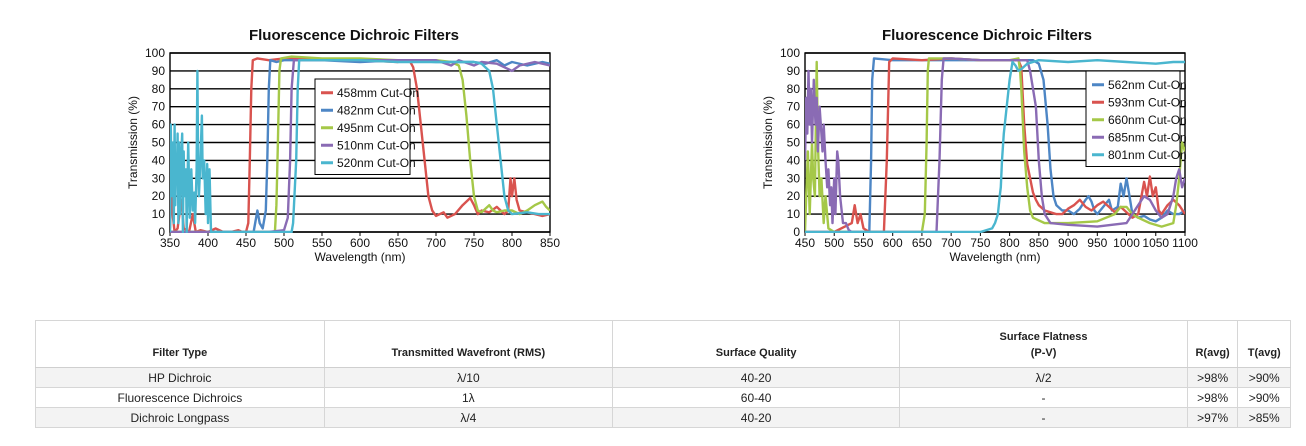 The height and width of the screenshot is (446, 1306). Describe the element at coordinates (756, 344) in the screenshot. I see `header-surface-quality: Surface Quality` at that location.